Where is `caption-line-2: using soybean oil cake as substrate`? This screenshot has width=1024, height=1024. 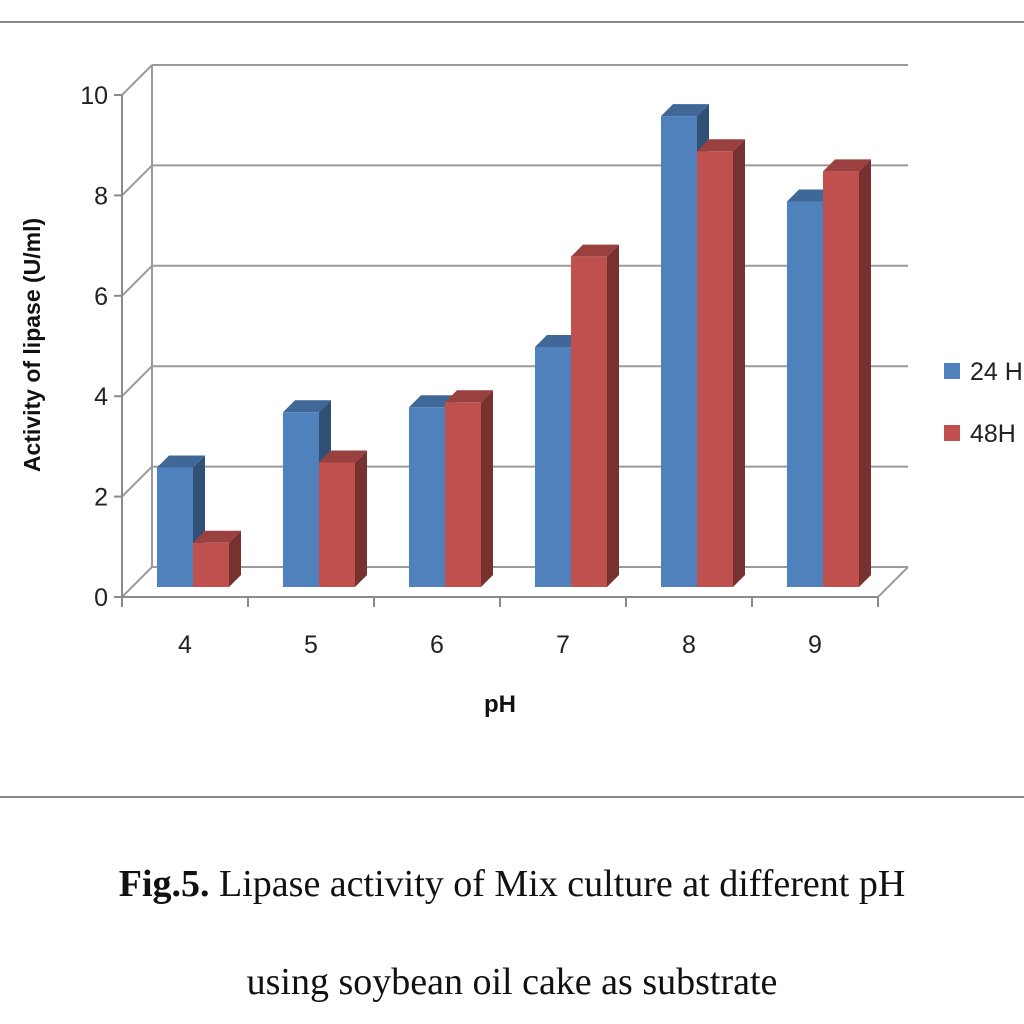
caption-line-2: using soybean oil cake as substrate is located at coordinates (512, 982).